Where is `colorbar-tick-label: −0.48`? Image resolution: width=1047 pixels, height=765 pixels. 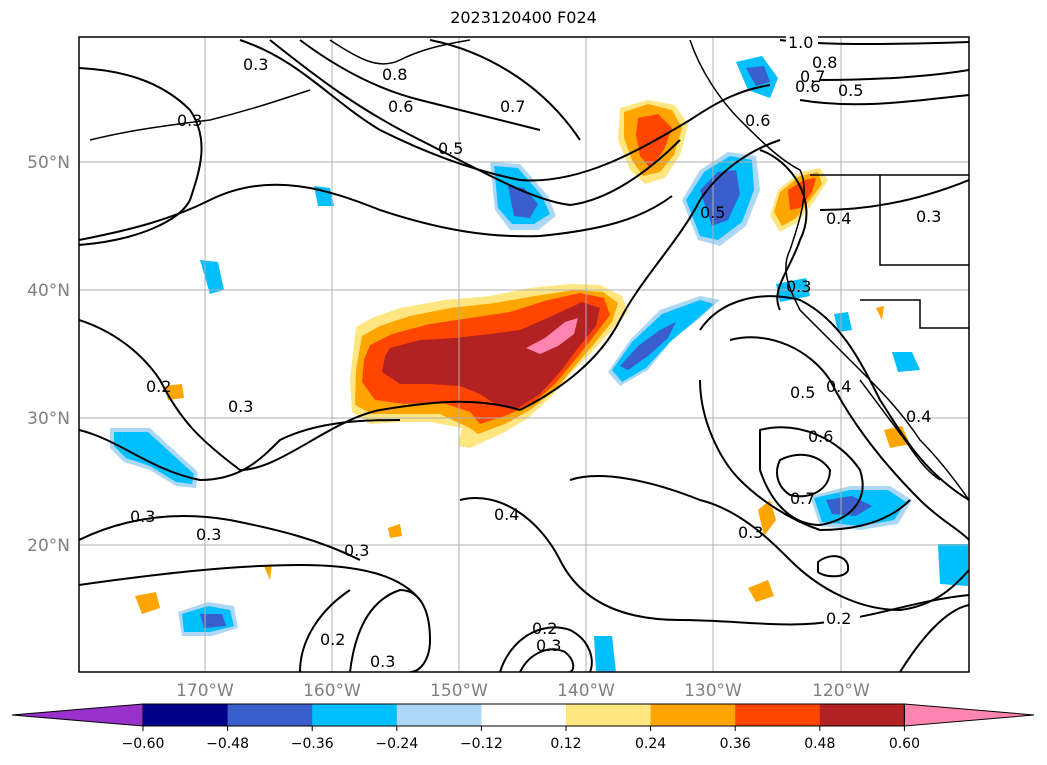 colorbar-tick-label: −0.48 is located at coordinates (227, 744).